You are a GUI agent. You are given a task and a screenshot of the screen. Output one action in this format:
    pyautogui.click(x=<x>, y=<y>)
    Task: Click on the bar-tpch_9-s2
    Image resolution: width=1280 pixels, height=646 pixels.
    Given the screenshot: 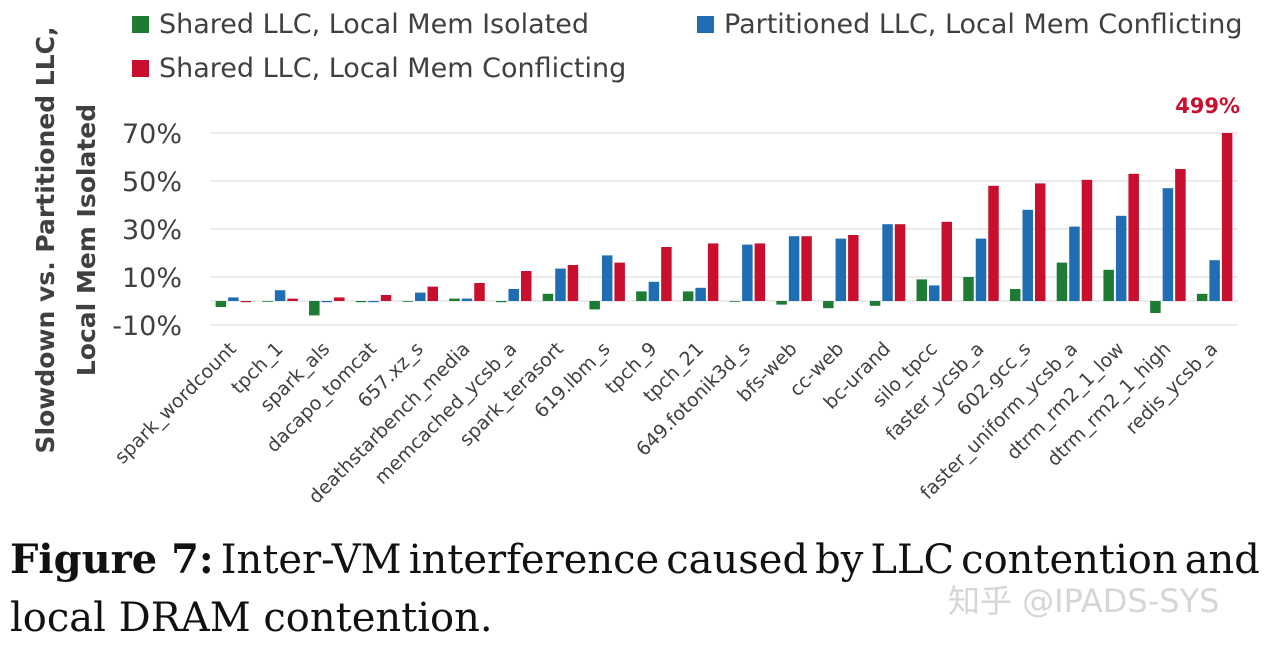 What is the action you would take?
    pyautogui.click(x=654, y=291)
    